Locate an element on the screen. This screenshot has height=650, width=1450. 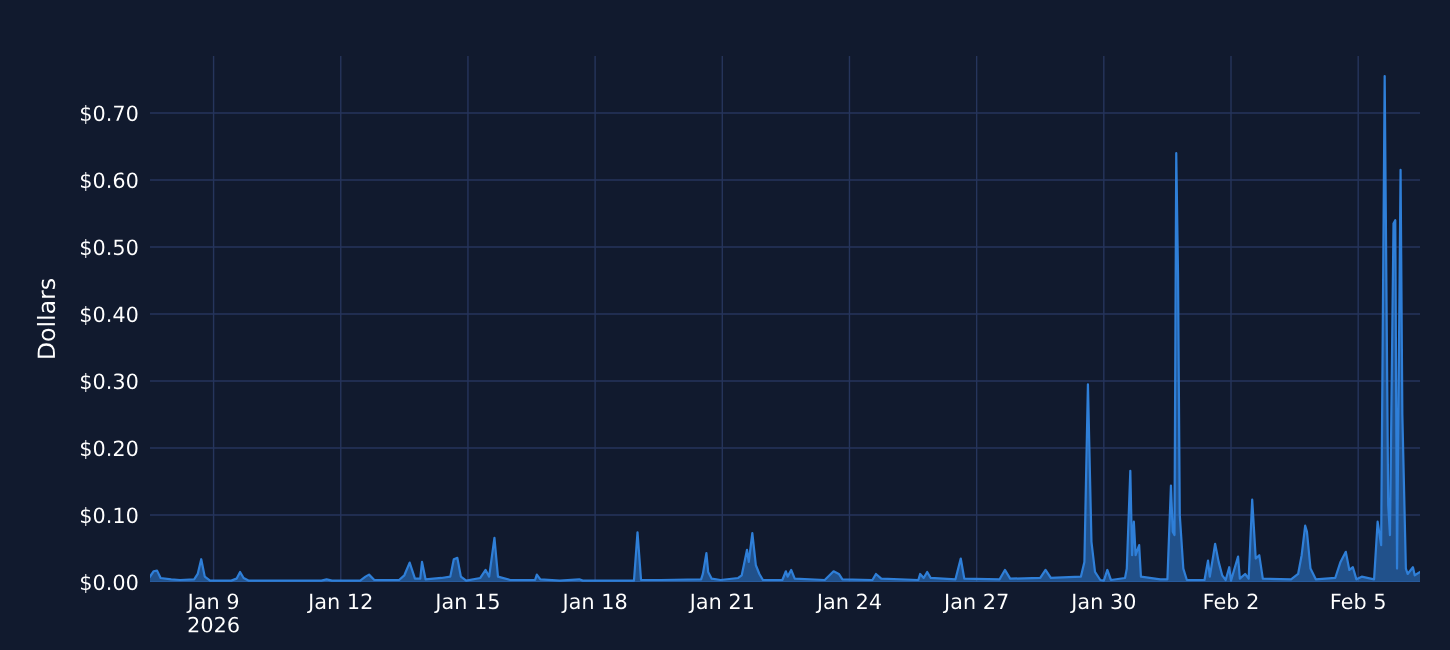
y-tick-label: $0.50 is located at coordinates (109, 248).